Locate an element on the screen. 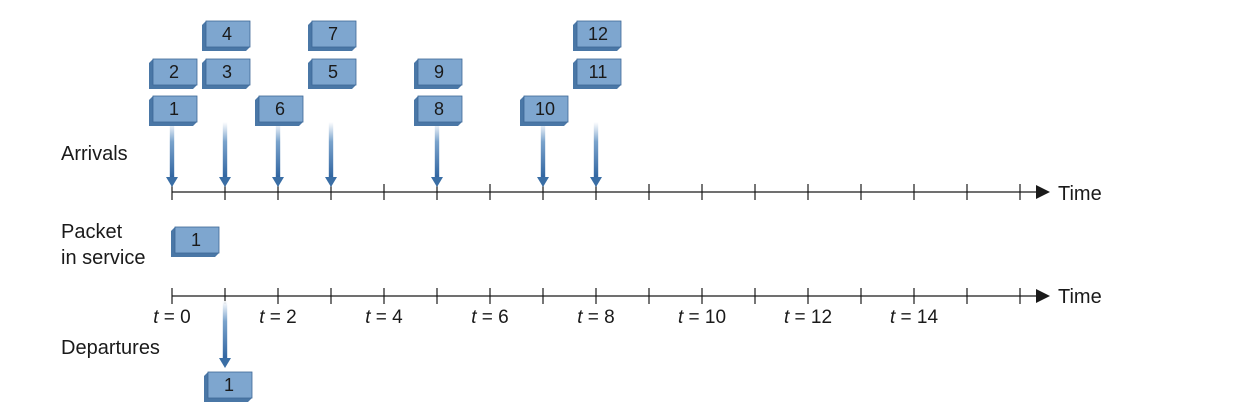 This screenshot has height=414, width=1253. arrival-packet-5-number: 5 is located at coordinates (333, 72).